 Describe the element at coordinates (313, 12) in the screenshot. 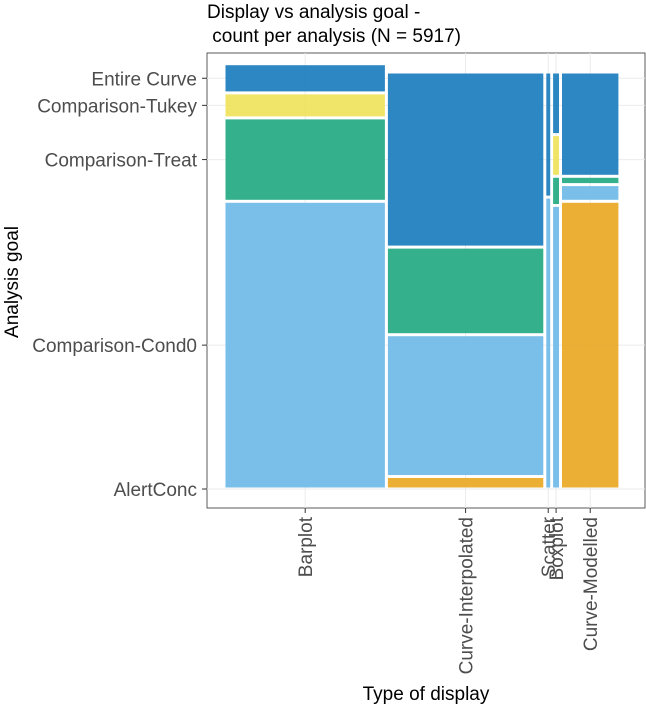

I see `chart-title-line-1: Display vs analysis goal -` at that location.